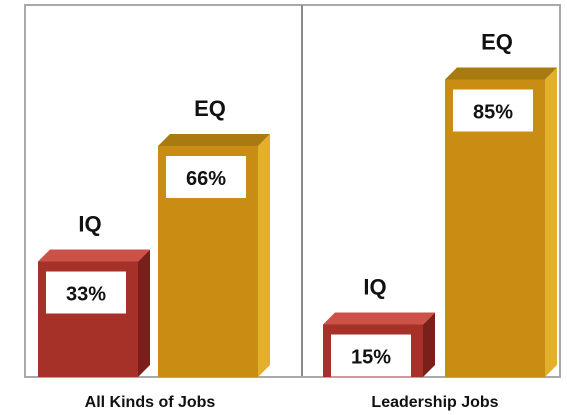 This screenshot has width=567, height=415. What do you see at coordinates (144, 313) in the screenshot?
I see `bar-side-iq-all-kinds-of-jobs` at bounding box center [144, 313].